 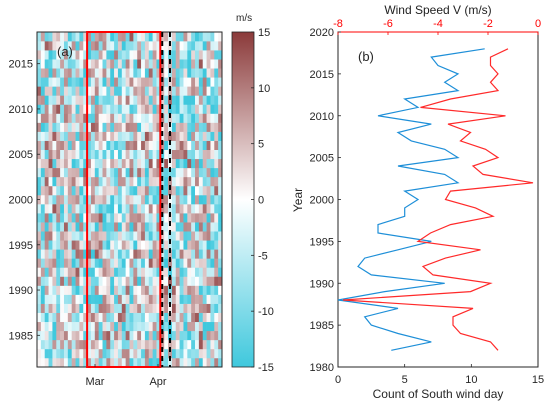 I want to click on colorbar, so click(x=243, y=199).